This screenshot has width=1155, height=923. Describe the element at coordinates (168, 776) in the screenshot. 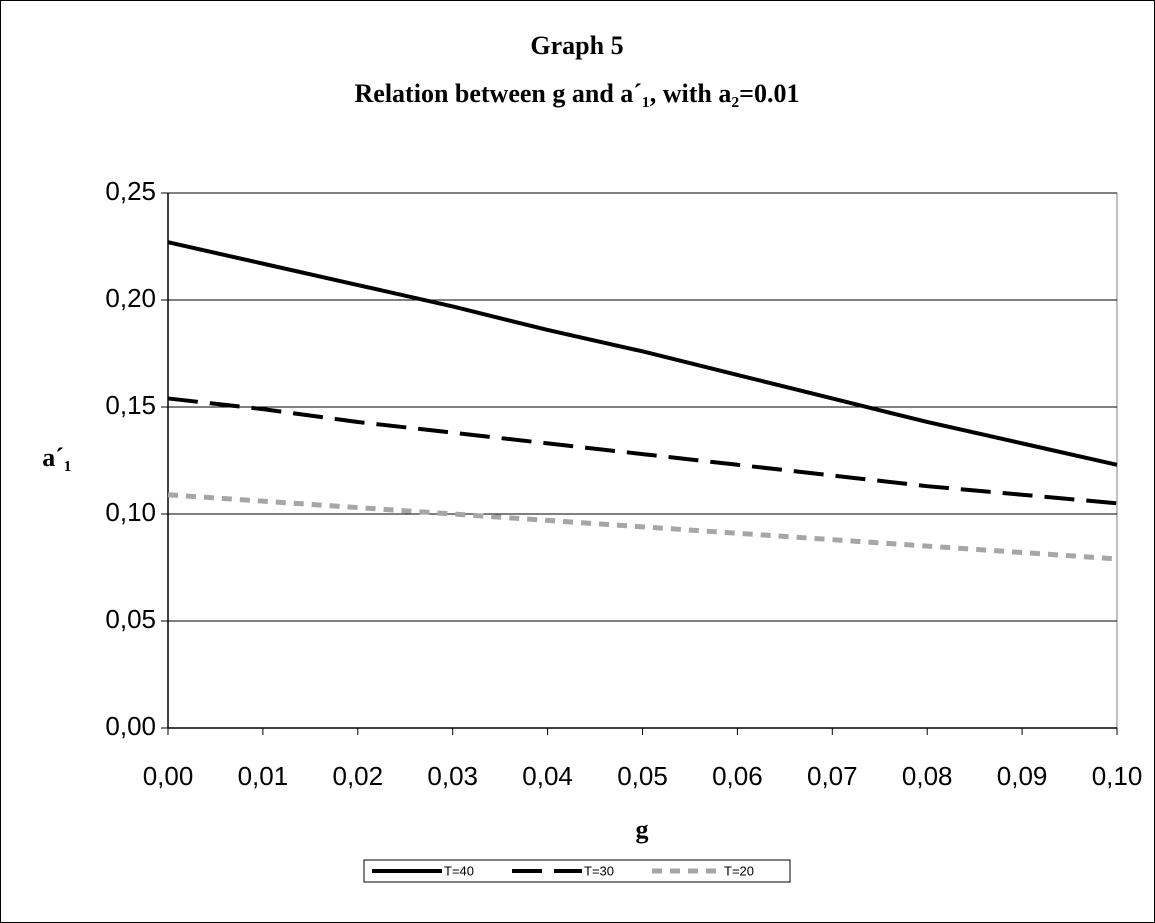

I see `x-tick-label: 0,00` at that location.